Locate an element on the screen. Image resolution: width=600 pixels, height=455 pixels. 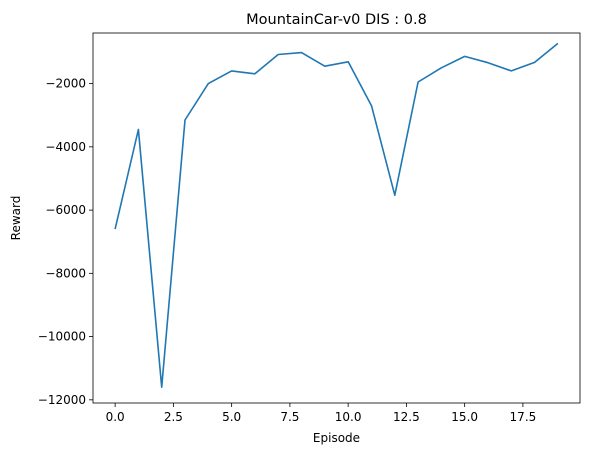
x-axis: 0.0 2.5 5.0 7.5 10.0 12.5 15.0 17.5 is located at coordinates (321, 413).